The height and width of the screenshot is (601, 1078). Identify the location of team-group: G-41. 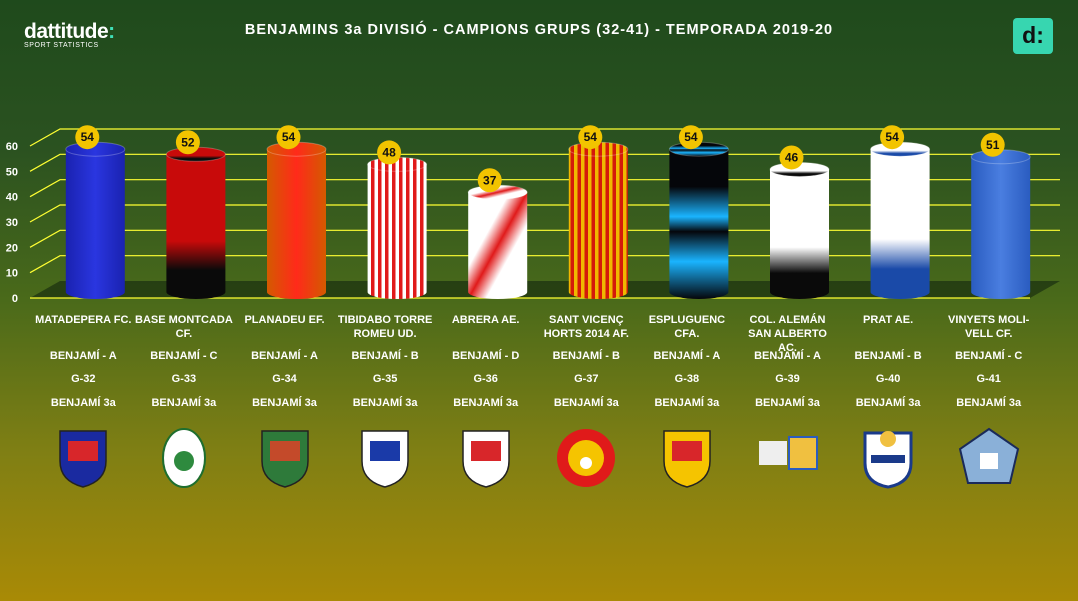
(988, 379).